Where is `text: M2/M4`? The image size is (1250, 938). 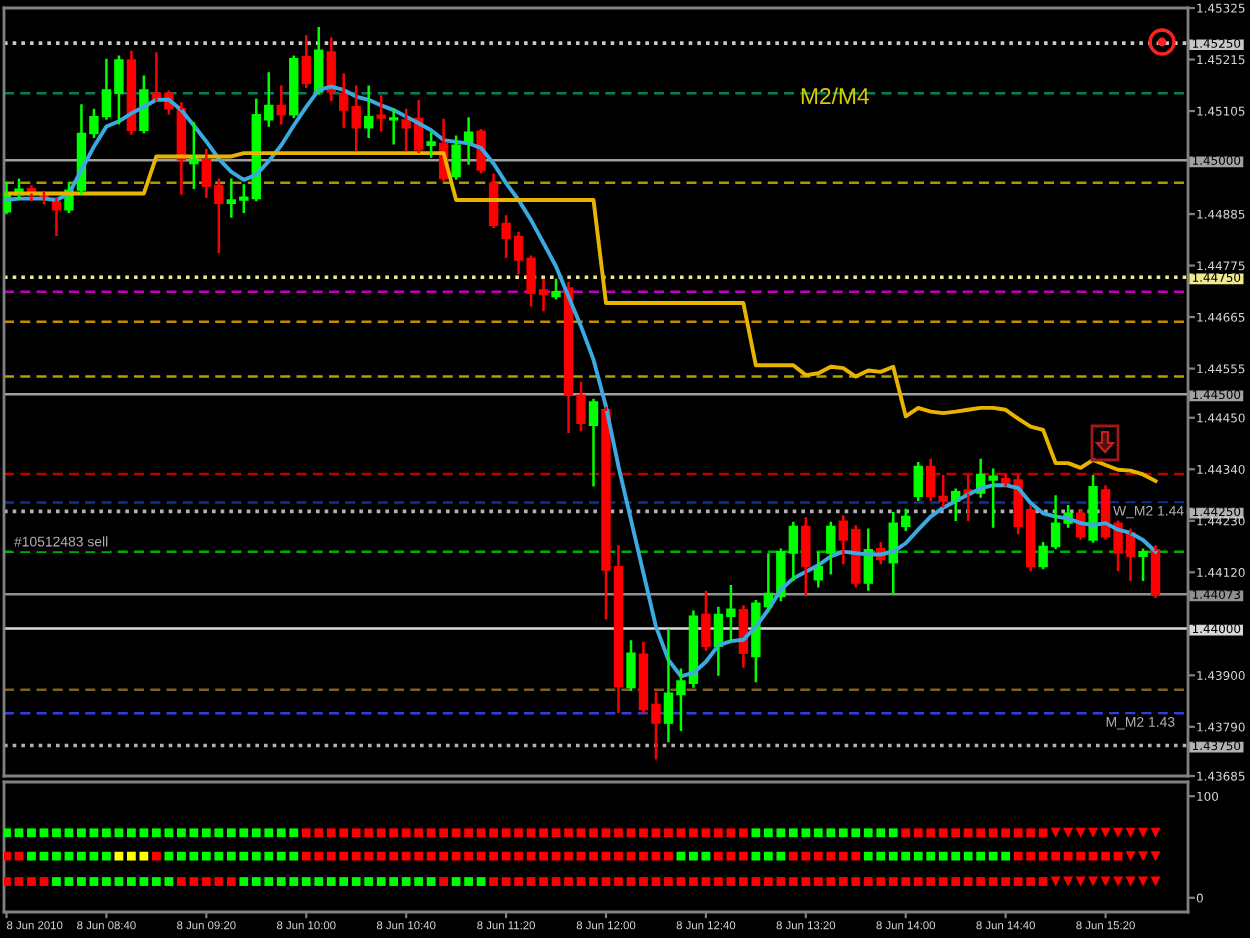
text: M2/M4 is located at coordinates (835, 96).